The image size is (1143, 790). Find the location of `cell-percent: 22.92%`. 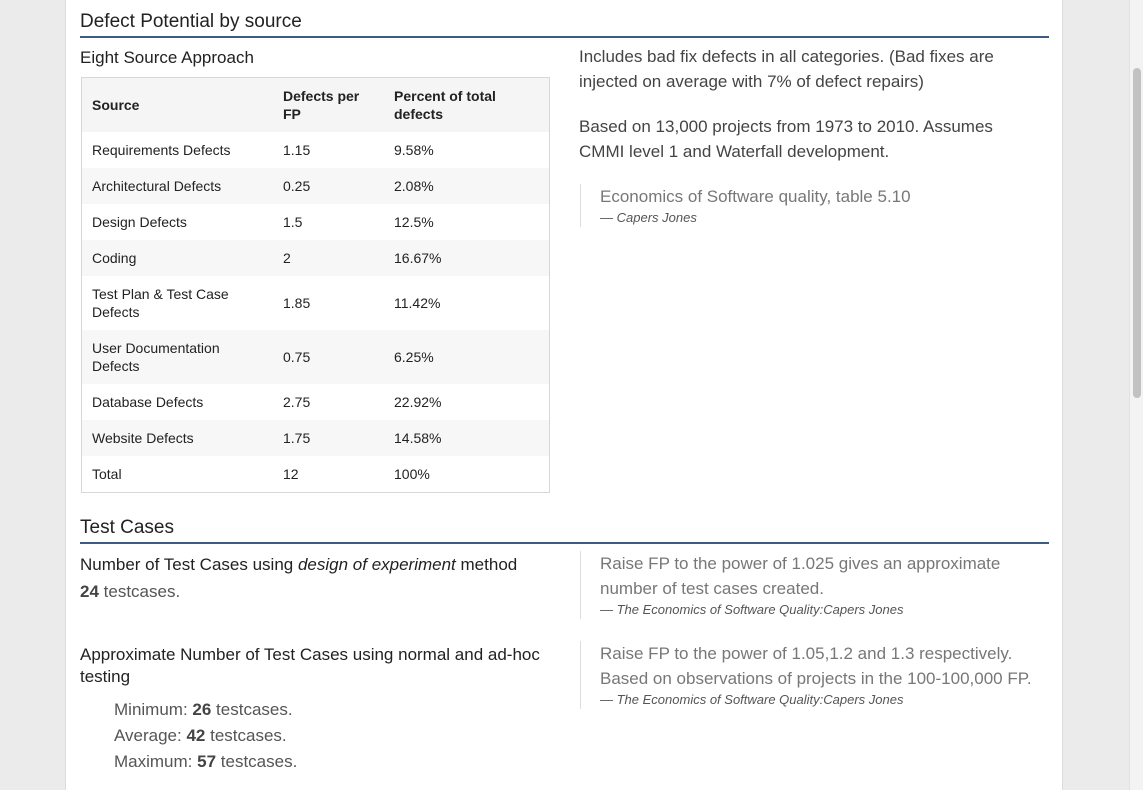

cell-percent: 22.92% is located at coordinates (418, 402).